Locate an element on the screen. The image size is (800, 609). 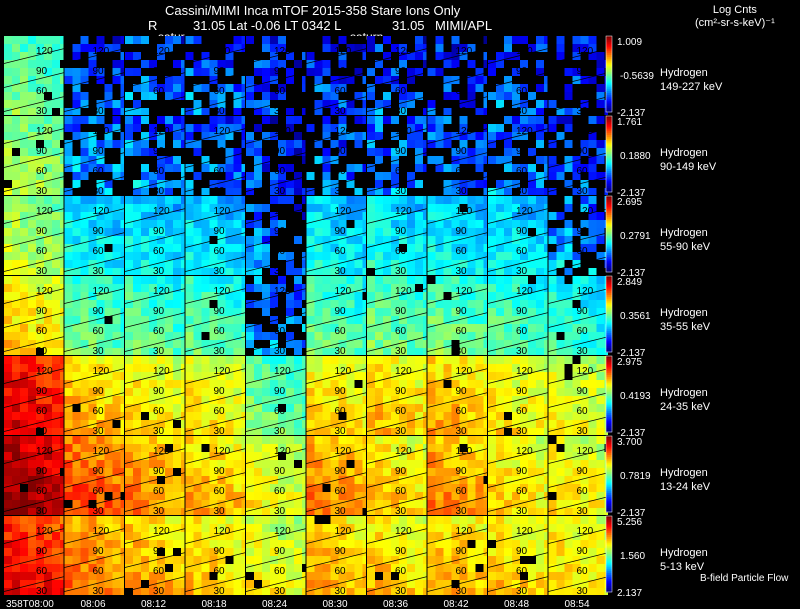
cell-0-6: 120 90 60 30 is located at coordinates (397, 75).